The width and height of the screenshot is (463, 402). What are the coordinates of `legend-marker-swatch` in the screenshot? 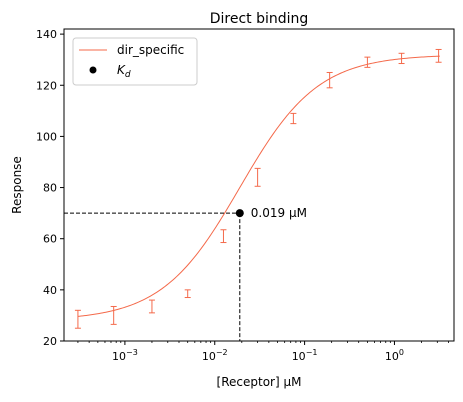 It's located at (93, 70).